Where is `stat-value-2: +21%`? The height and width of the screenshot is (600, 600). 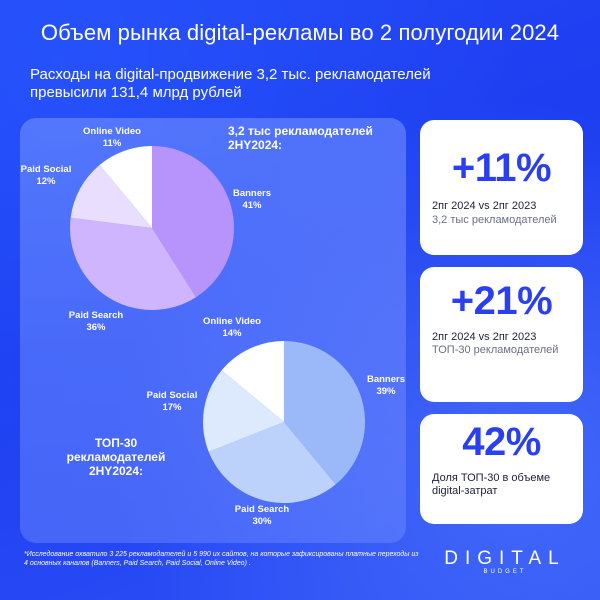 stat-value-2: +21% is located at coordinates (501, 301).